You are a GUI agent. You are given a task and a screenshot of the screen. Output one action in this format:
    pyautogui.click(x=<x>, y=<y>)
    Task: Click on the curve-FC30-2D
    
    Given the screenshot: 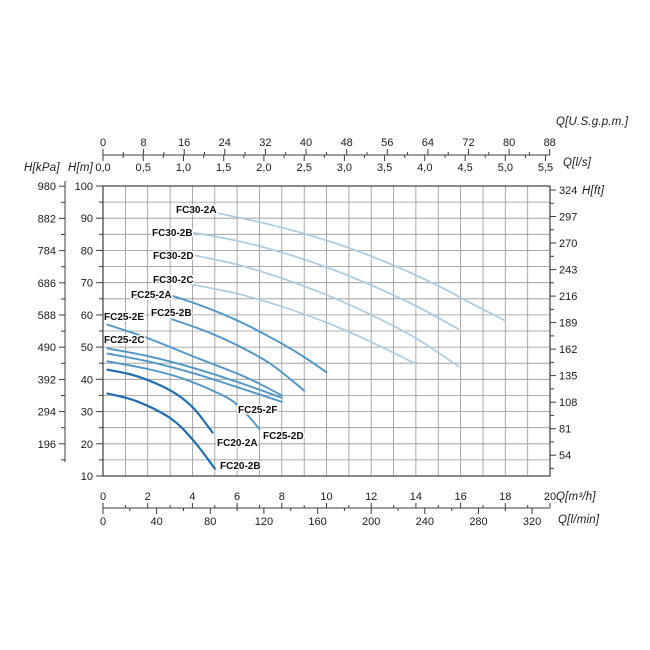 What is the action you would take?
    pyautogui.click(x=326, y=311)
    